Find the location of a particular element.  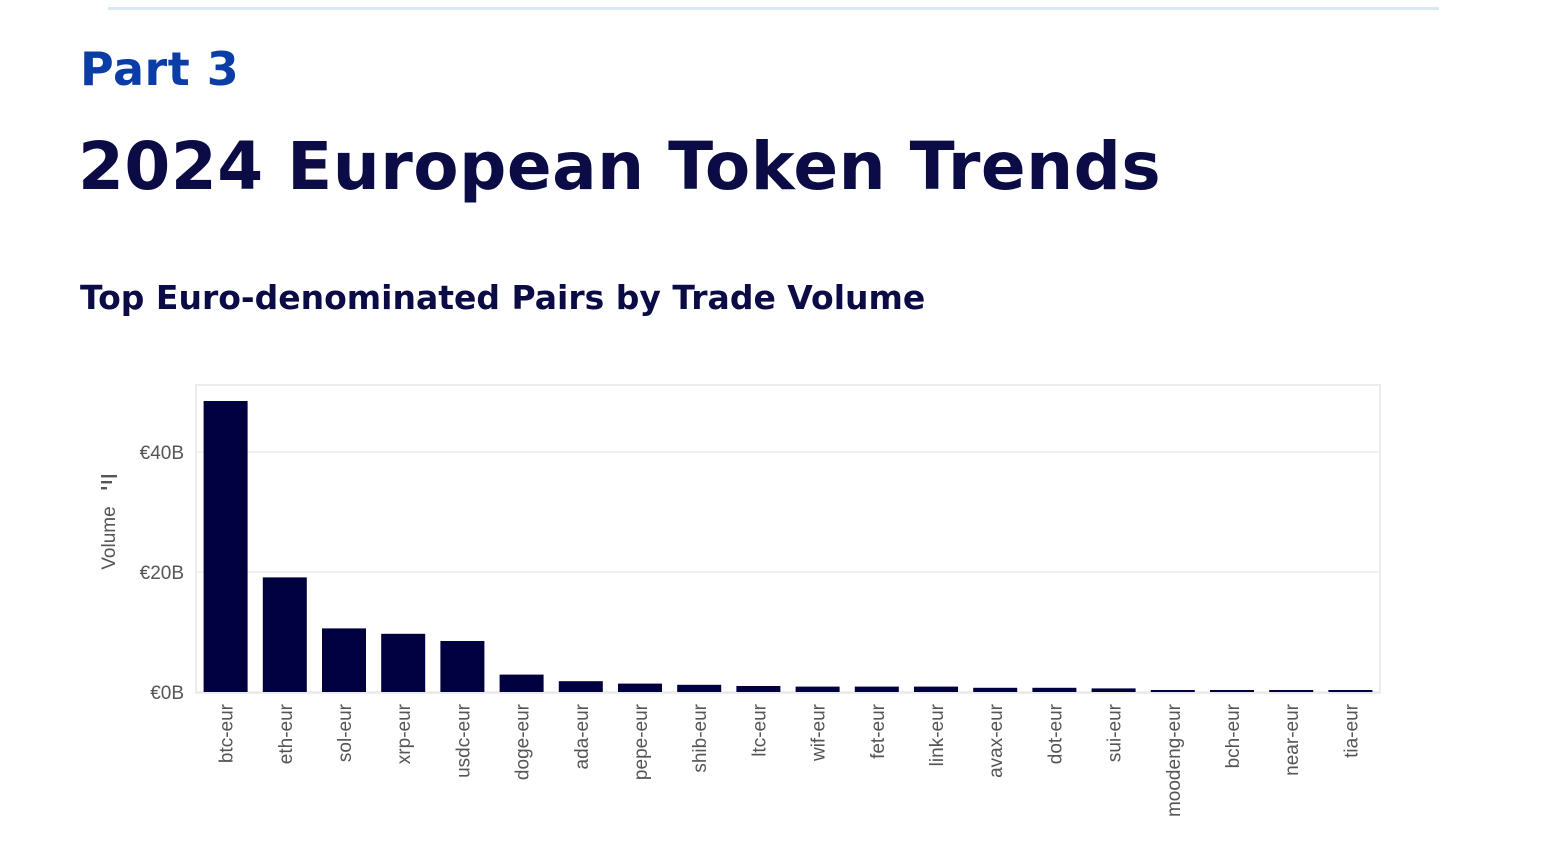

x-tick-label: xrp-eur is located at coordinates (404, 733).